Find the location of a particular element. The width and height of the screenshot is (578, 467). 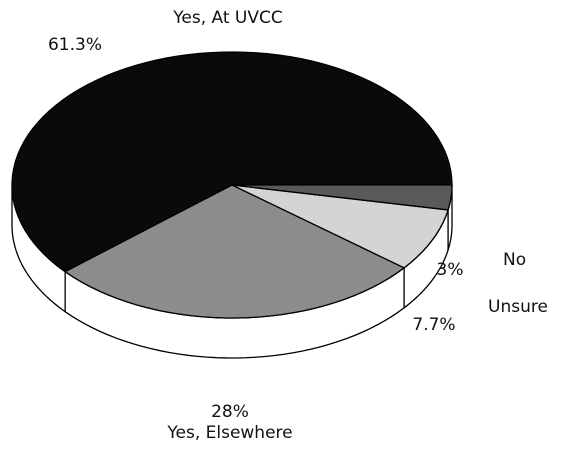

slice-label: No is located at coordinates (514, 260).